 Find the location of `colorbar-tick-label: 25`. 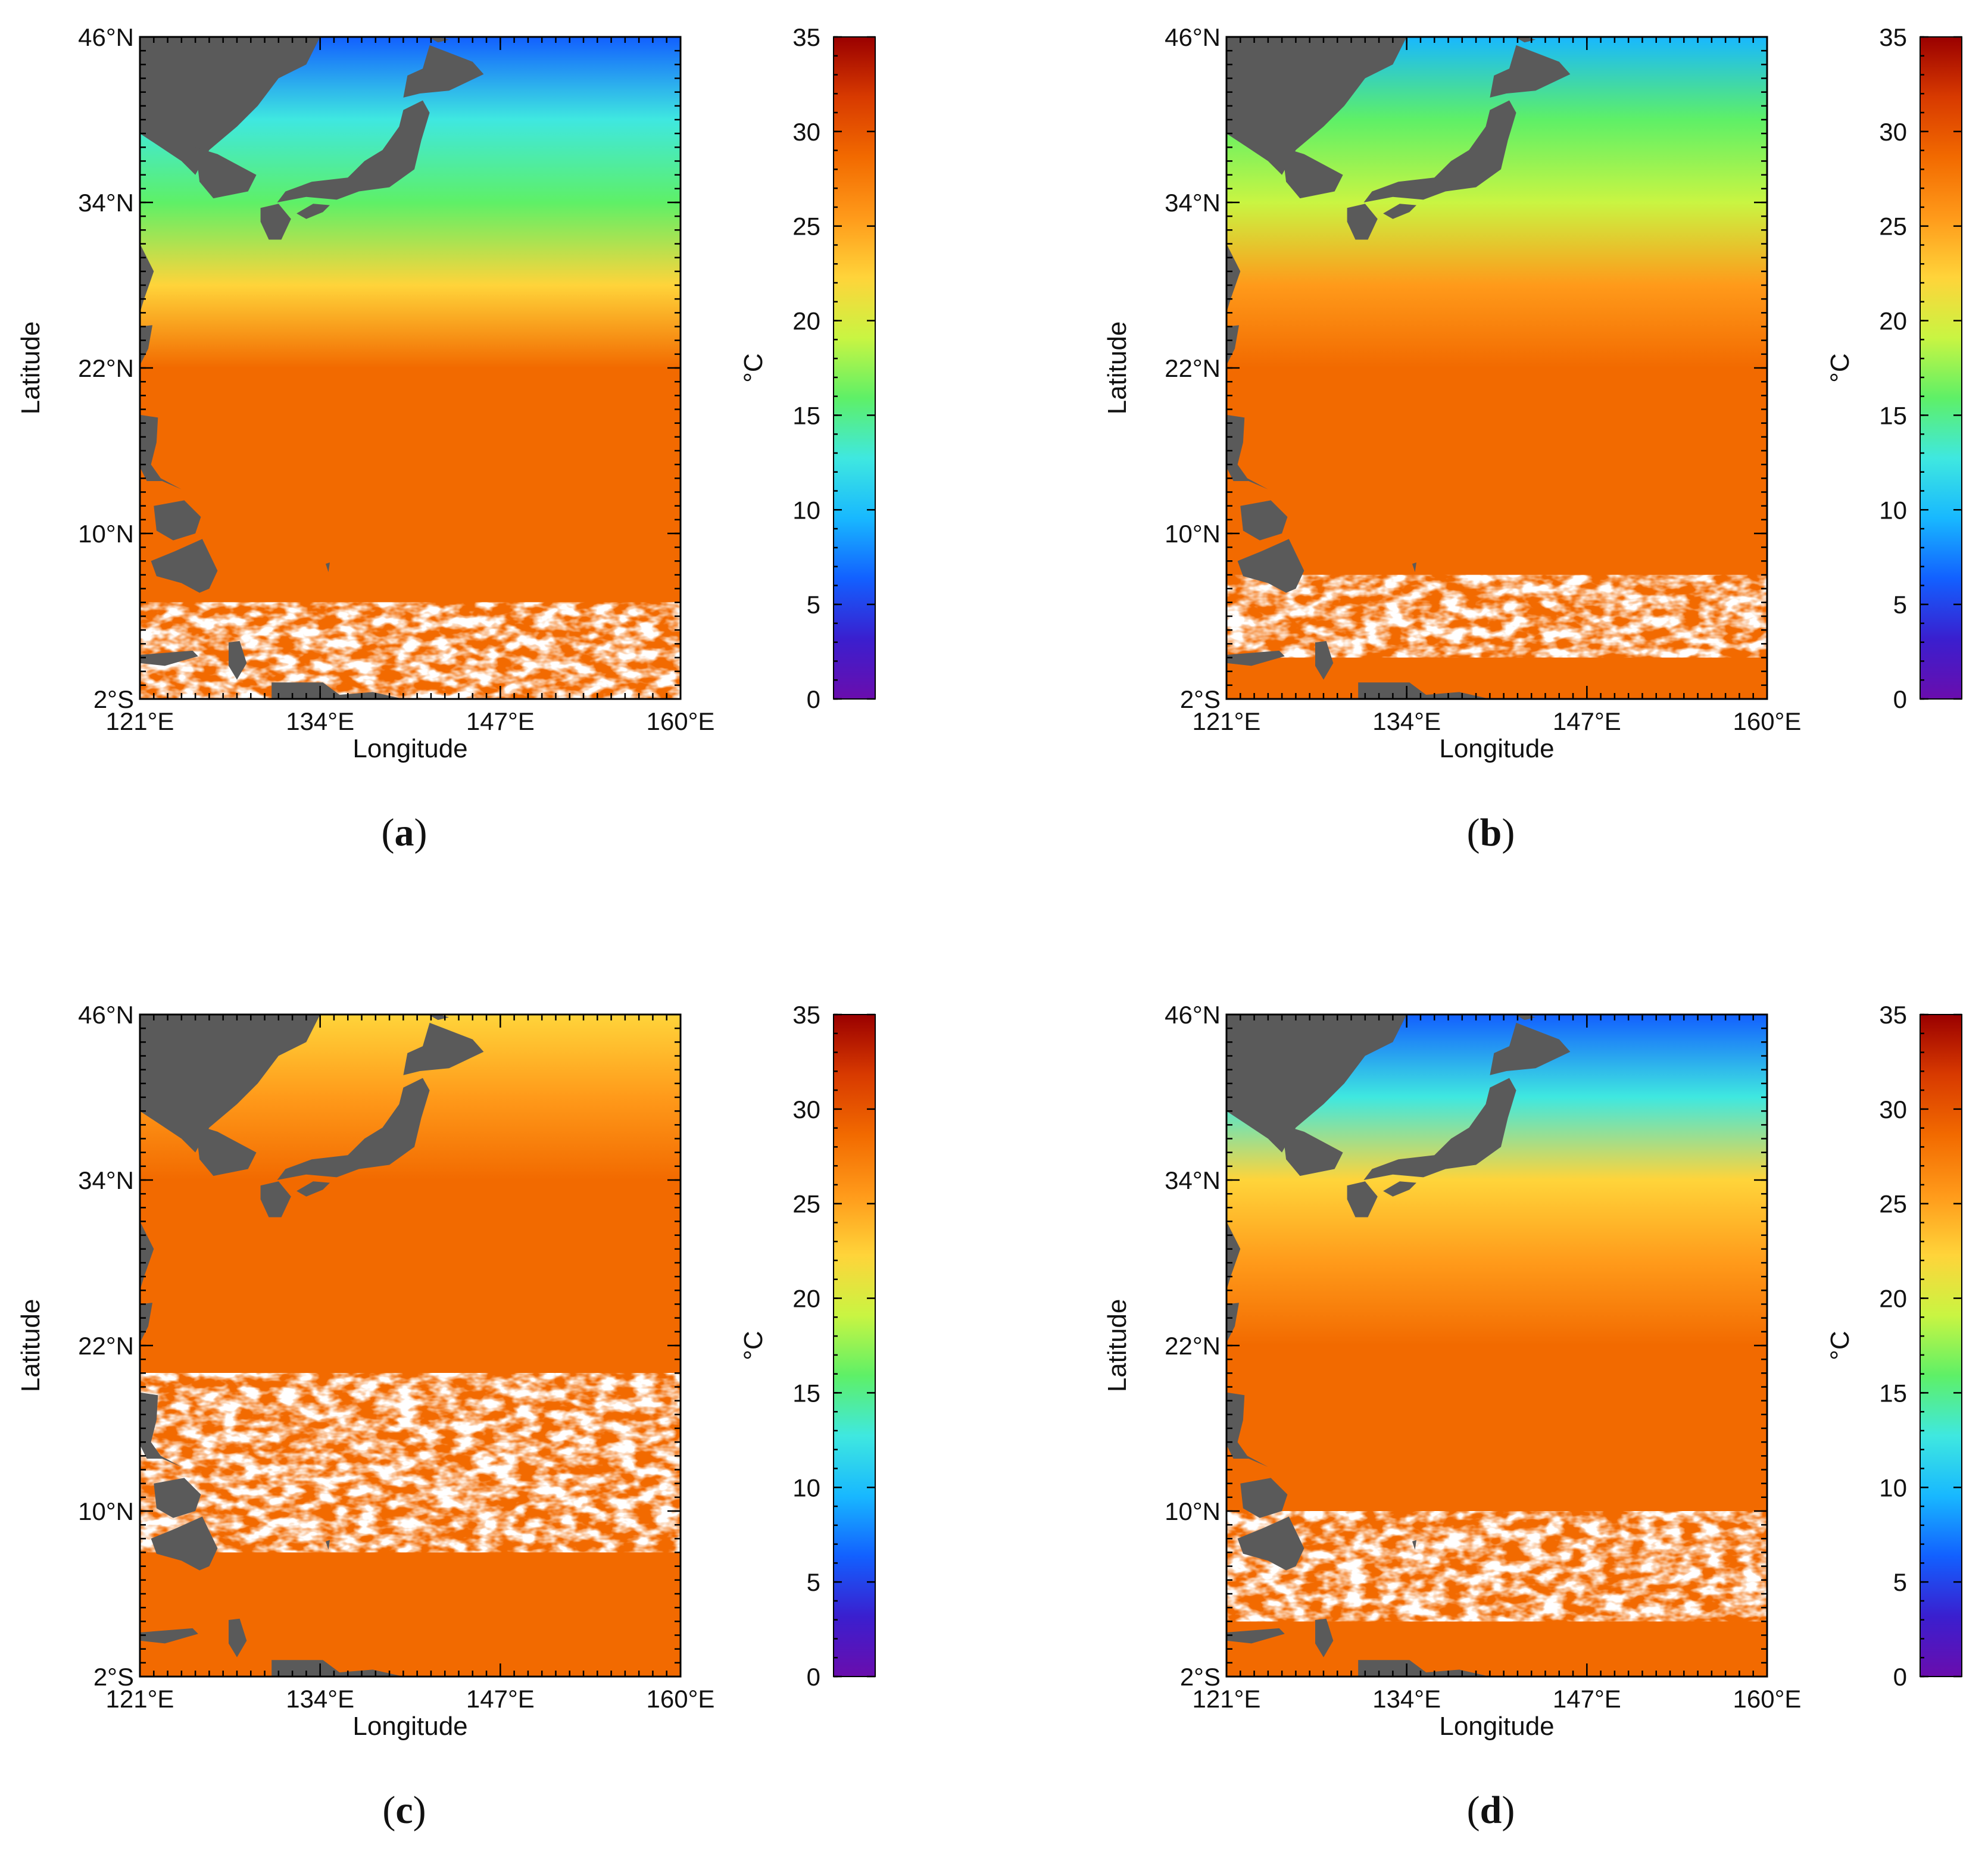

colorbar-tick-label: 25 is located at coordinates (1893, 227).